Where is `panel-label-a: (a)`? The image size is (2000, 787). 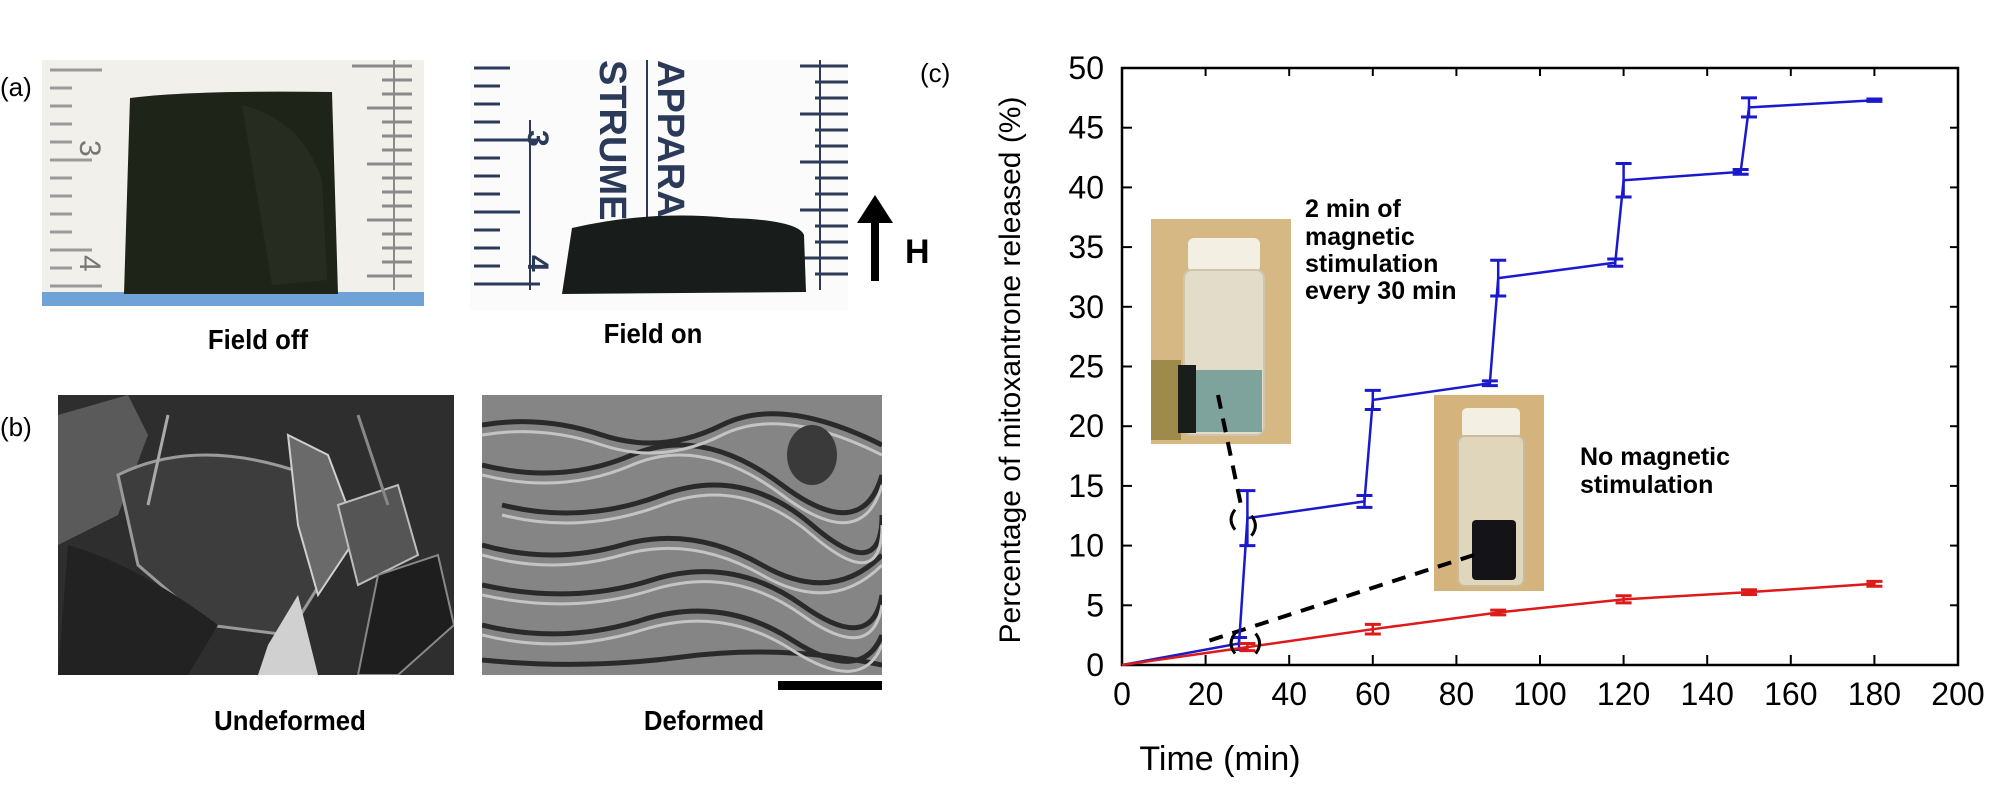
panel-label-a: (a) is located at coordinates (16, 87).